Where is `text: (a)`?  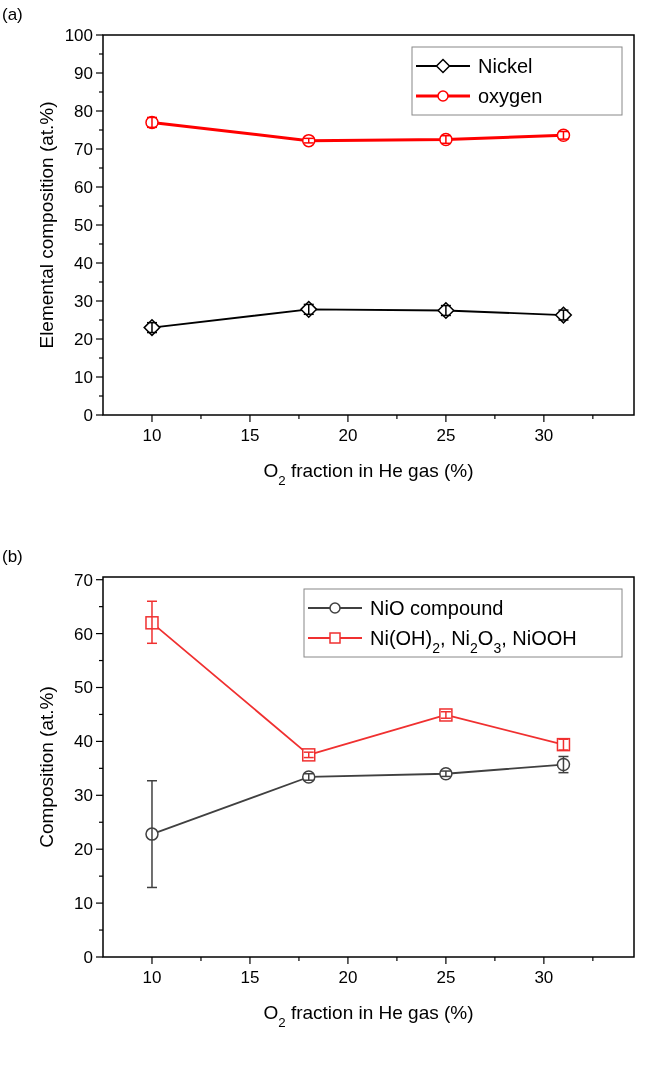 text: (a) is located at coordinates (12, 14).